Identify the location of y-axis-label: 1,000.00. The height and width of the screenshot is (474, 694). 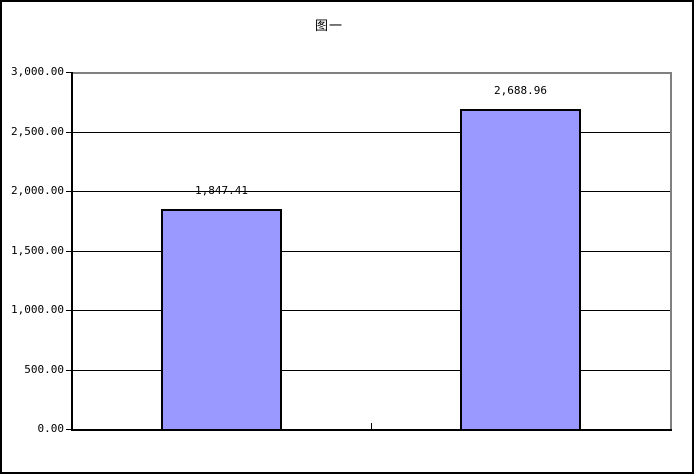
(37, 309).